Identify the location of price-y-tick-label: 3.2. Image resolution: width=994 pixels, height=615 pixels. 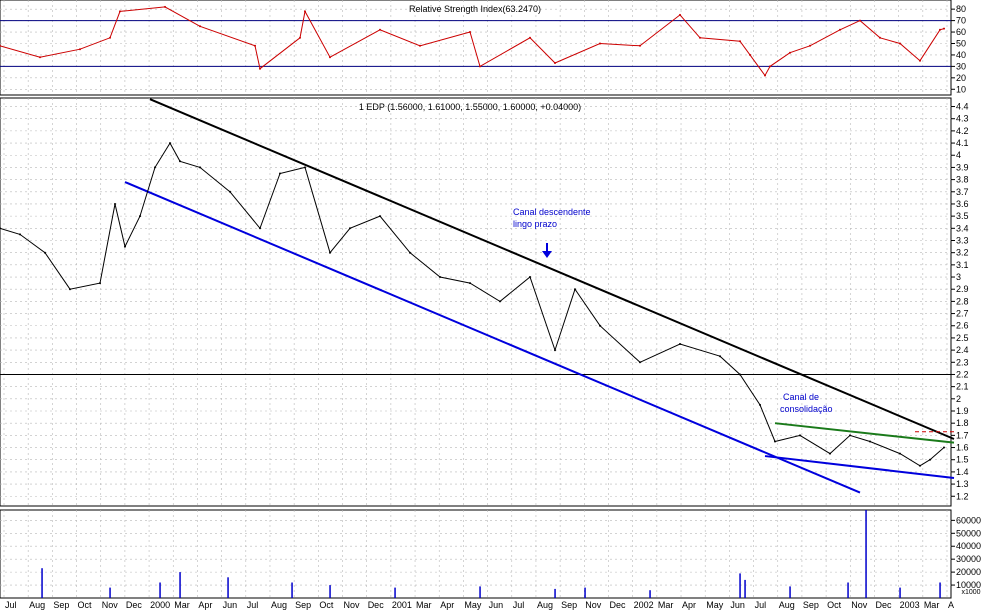
(962, 253).